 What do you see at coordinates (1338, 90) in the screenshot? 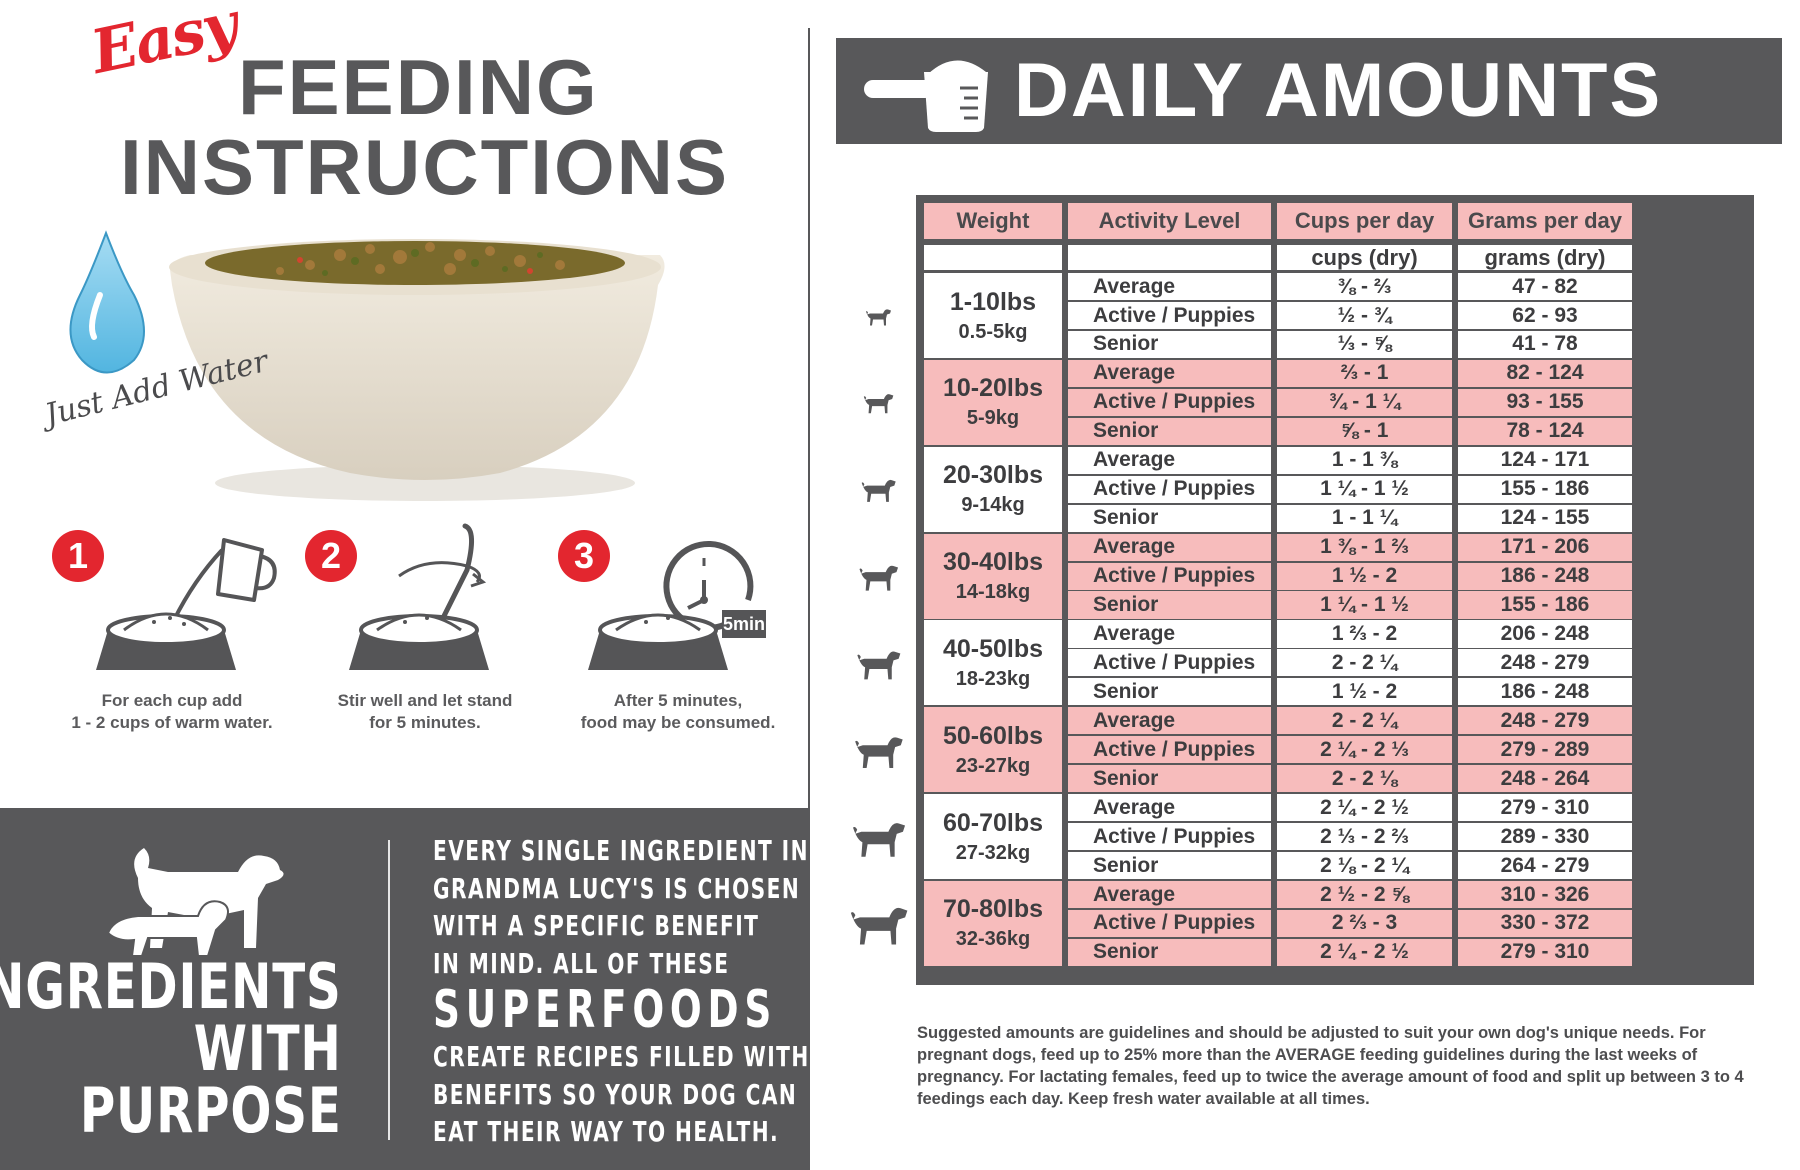
I see `daily-amounts-title: DAILY AMOUNTS` at bounding box center [1338, 90].